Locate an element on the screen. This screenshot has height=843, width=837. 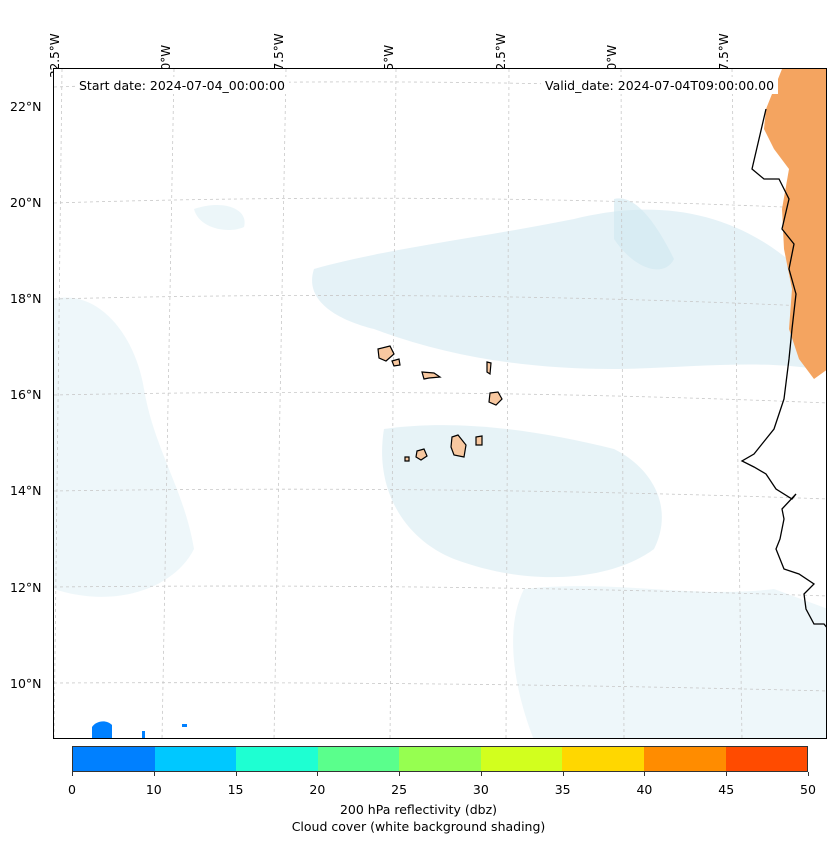
reflectivity-cell-tiny is located at coordinates (184, 725).